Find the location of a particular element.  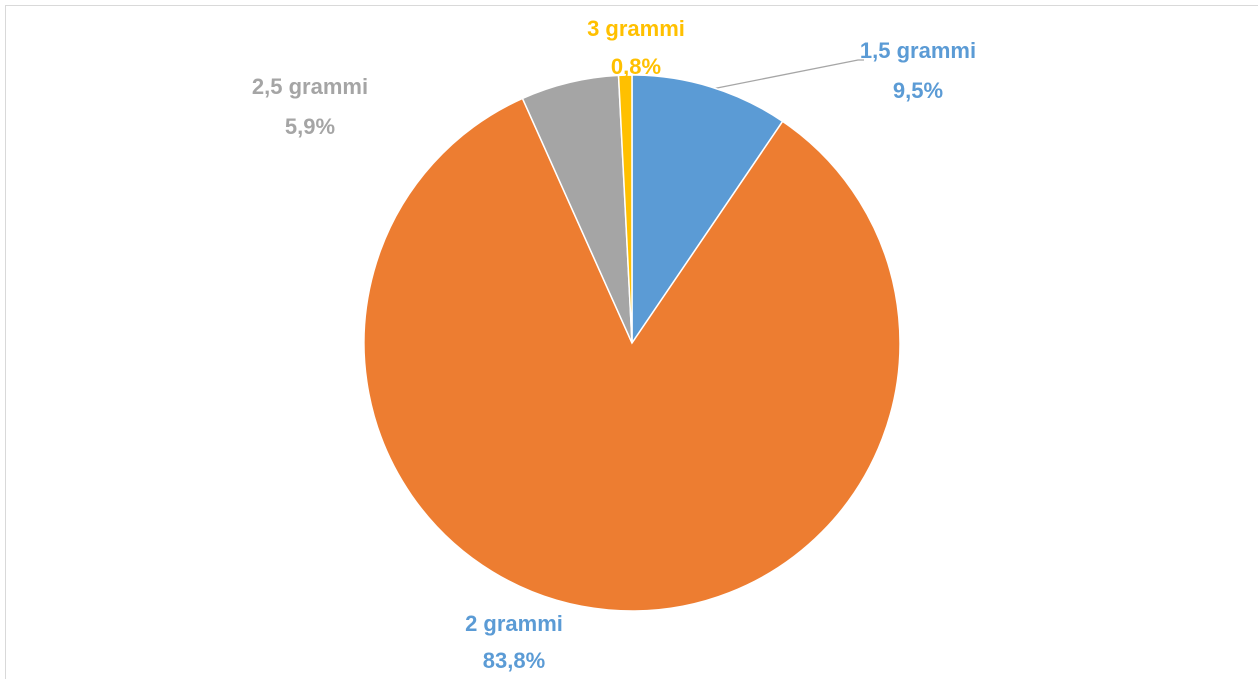

slice-value-label: 9,5% is located at coordinates (918, 90).